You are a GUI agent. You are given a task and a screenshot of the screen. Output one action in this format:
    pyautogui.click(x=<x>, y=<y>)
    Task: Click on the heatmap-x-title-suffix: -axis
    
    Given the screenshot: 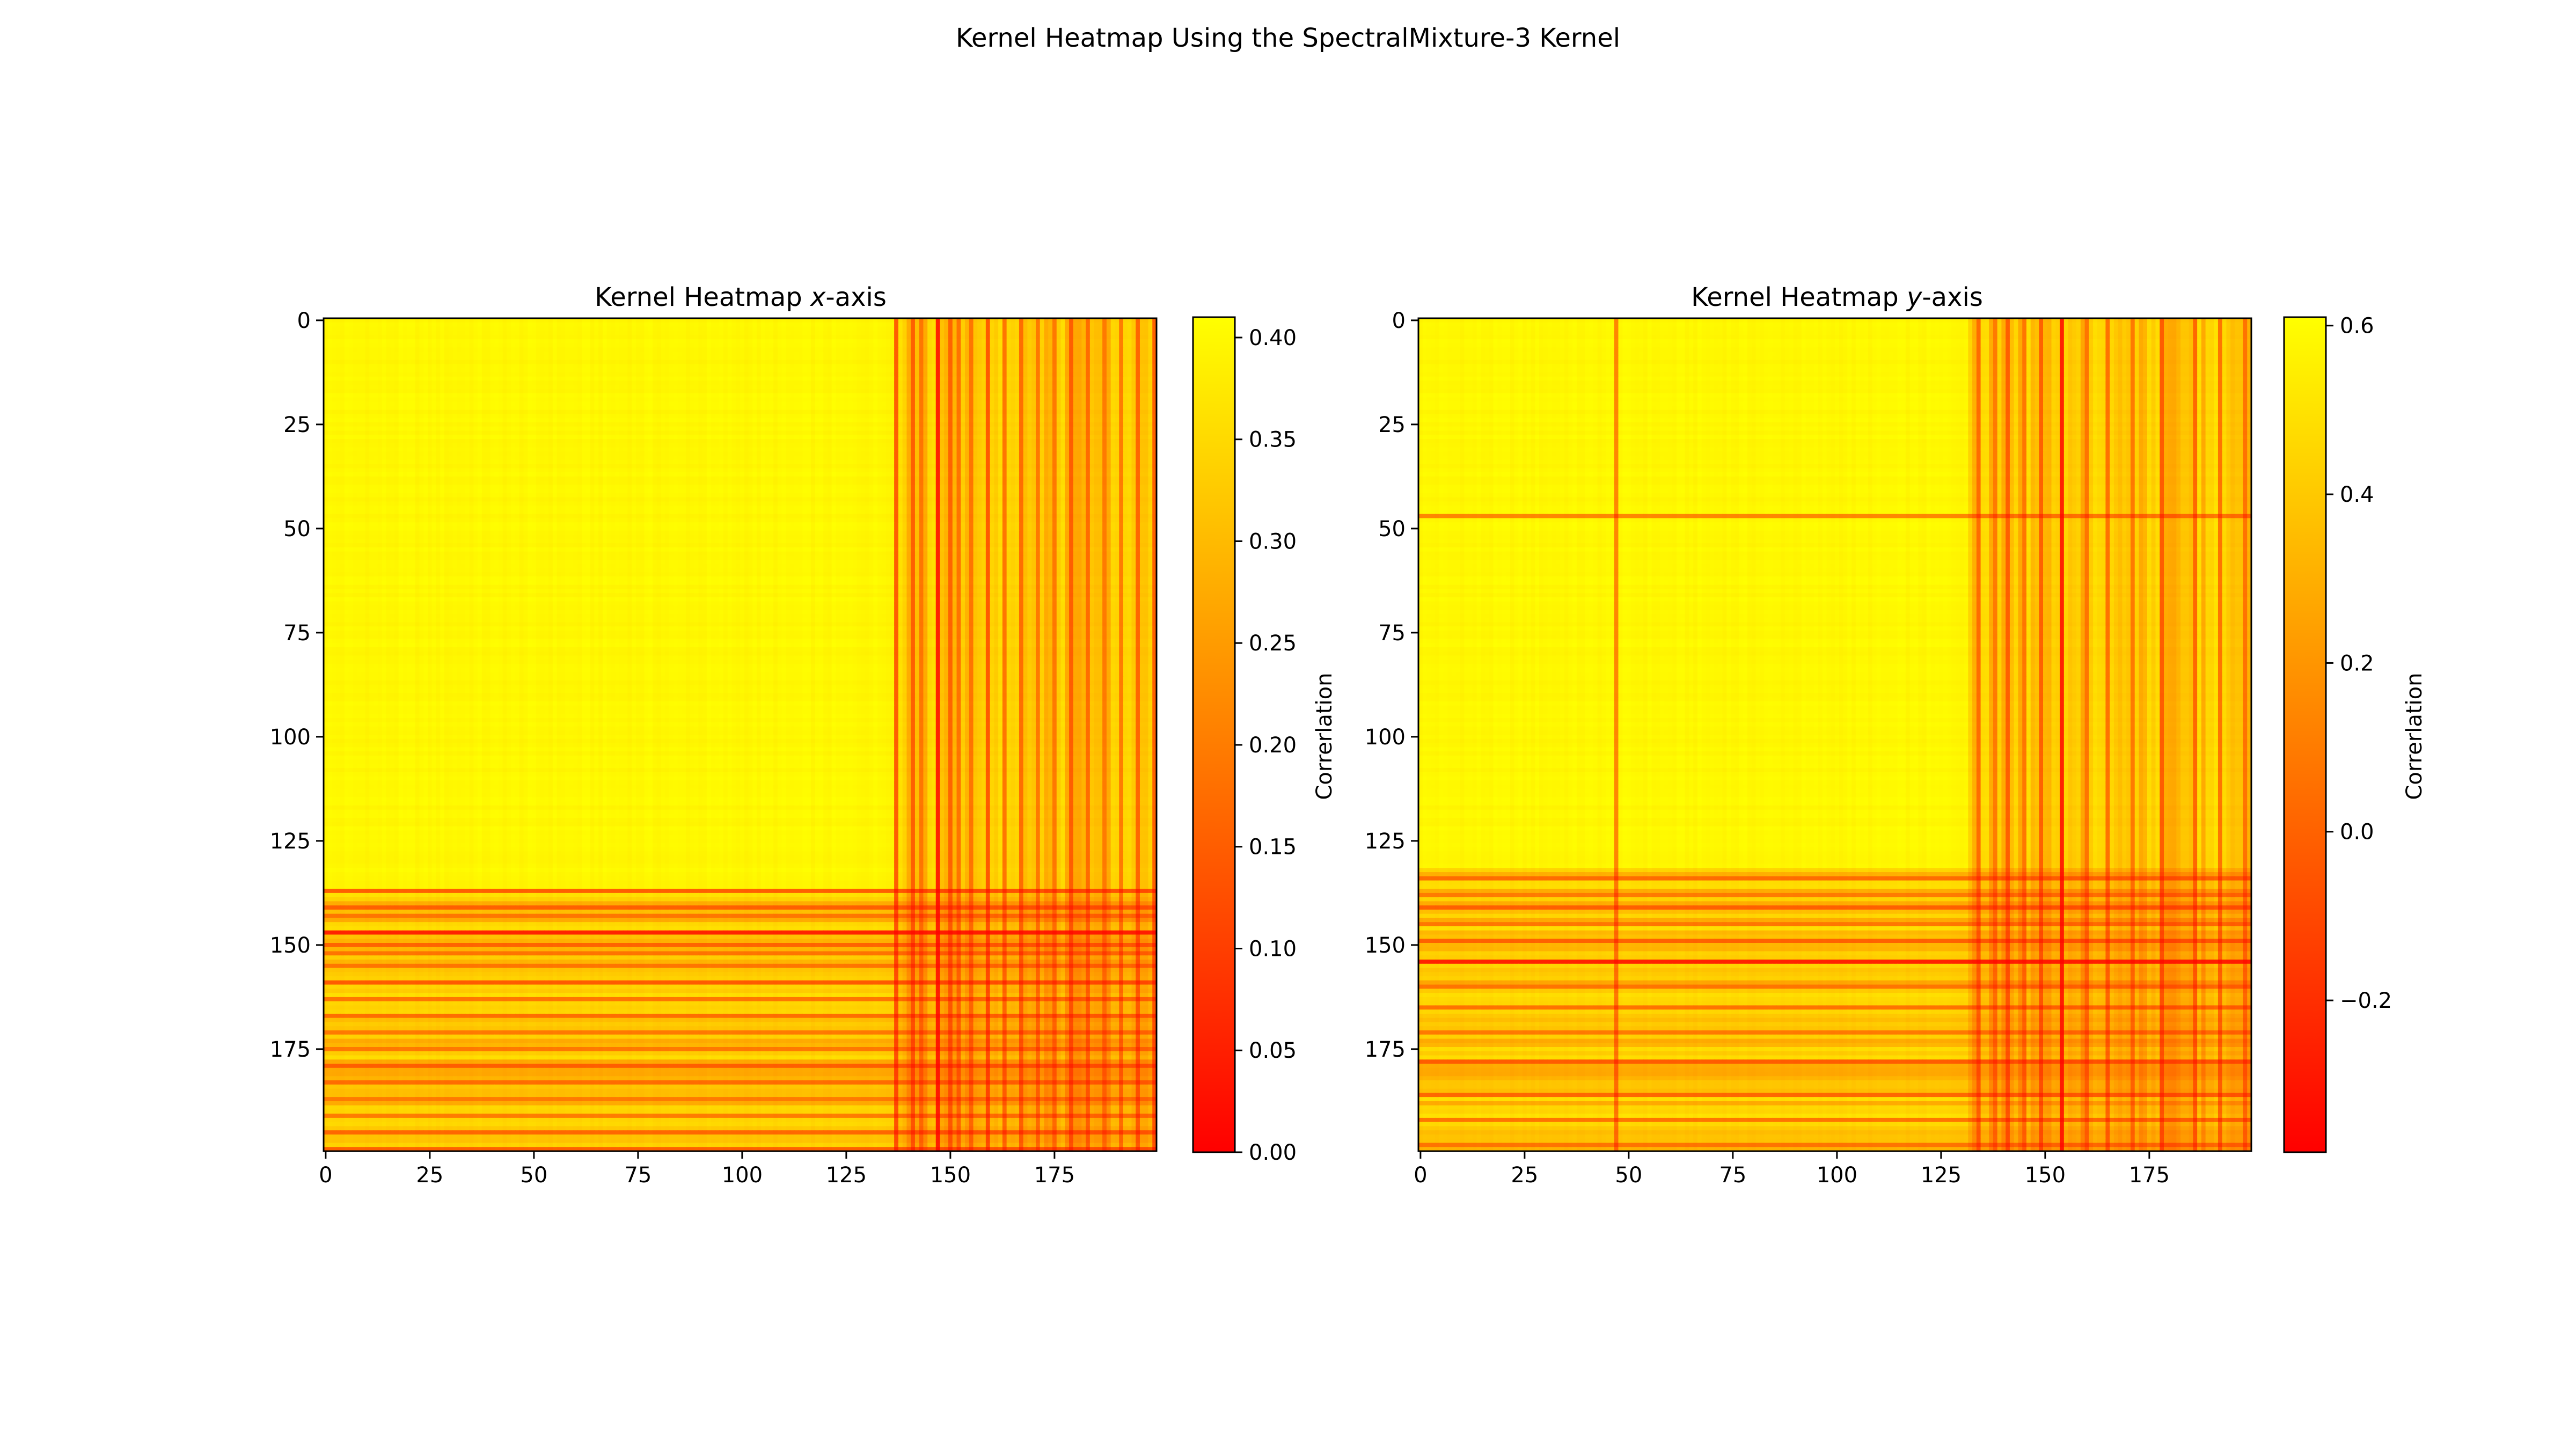 What is the action you would take?
    pyautogui.click(x=855, y=297)
    